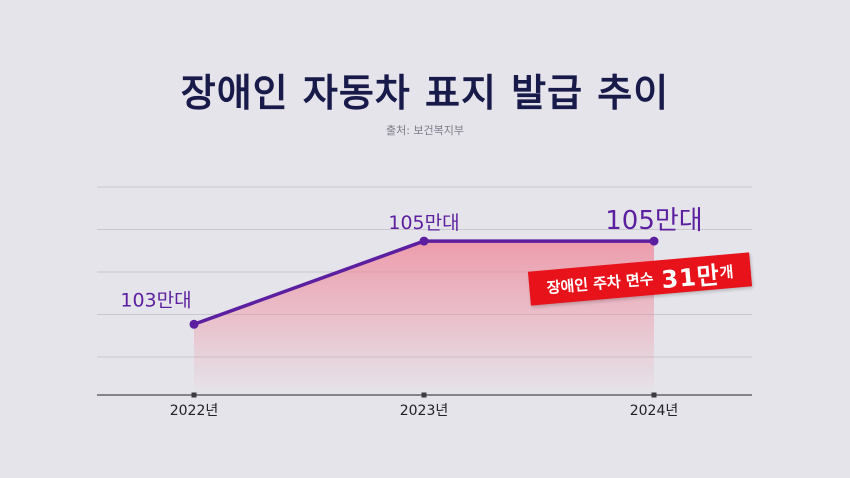 This screenshot has width=850, height=478. I want to click on x-tick-label: 2022년, so click(194, 411).